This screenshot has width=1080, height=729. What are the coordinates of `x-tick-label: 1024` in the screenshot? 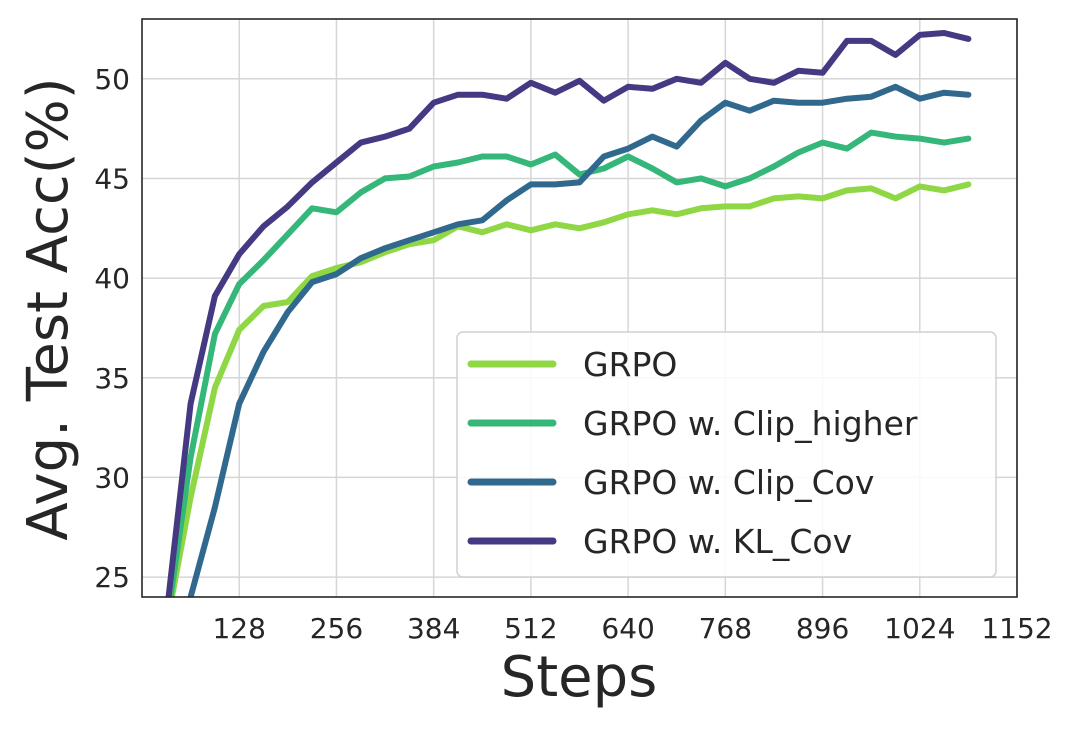 It's located at (919, 628).